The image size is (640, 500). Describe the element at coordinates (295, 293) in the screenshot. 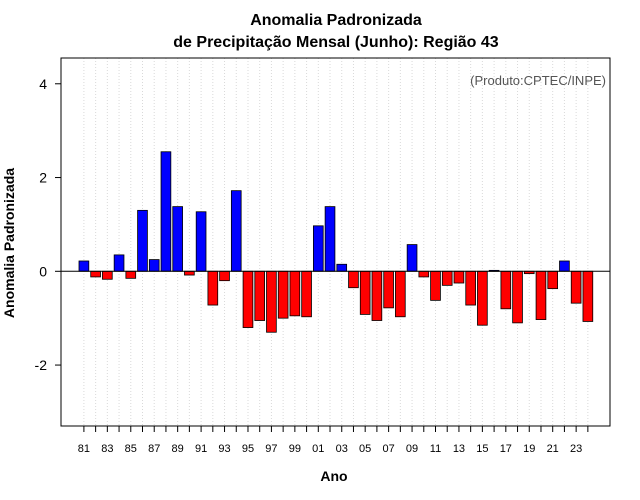

I see `bar-1999` at that location.